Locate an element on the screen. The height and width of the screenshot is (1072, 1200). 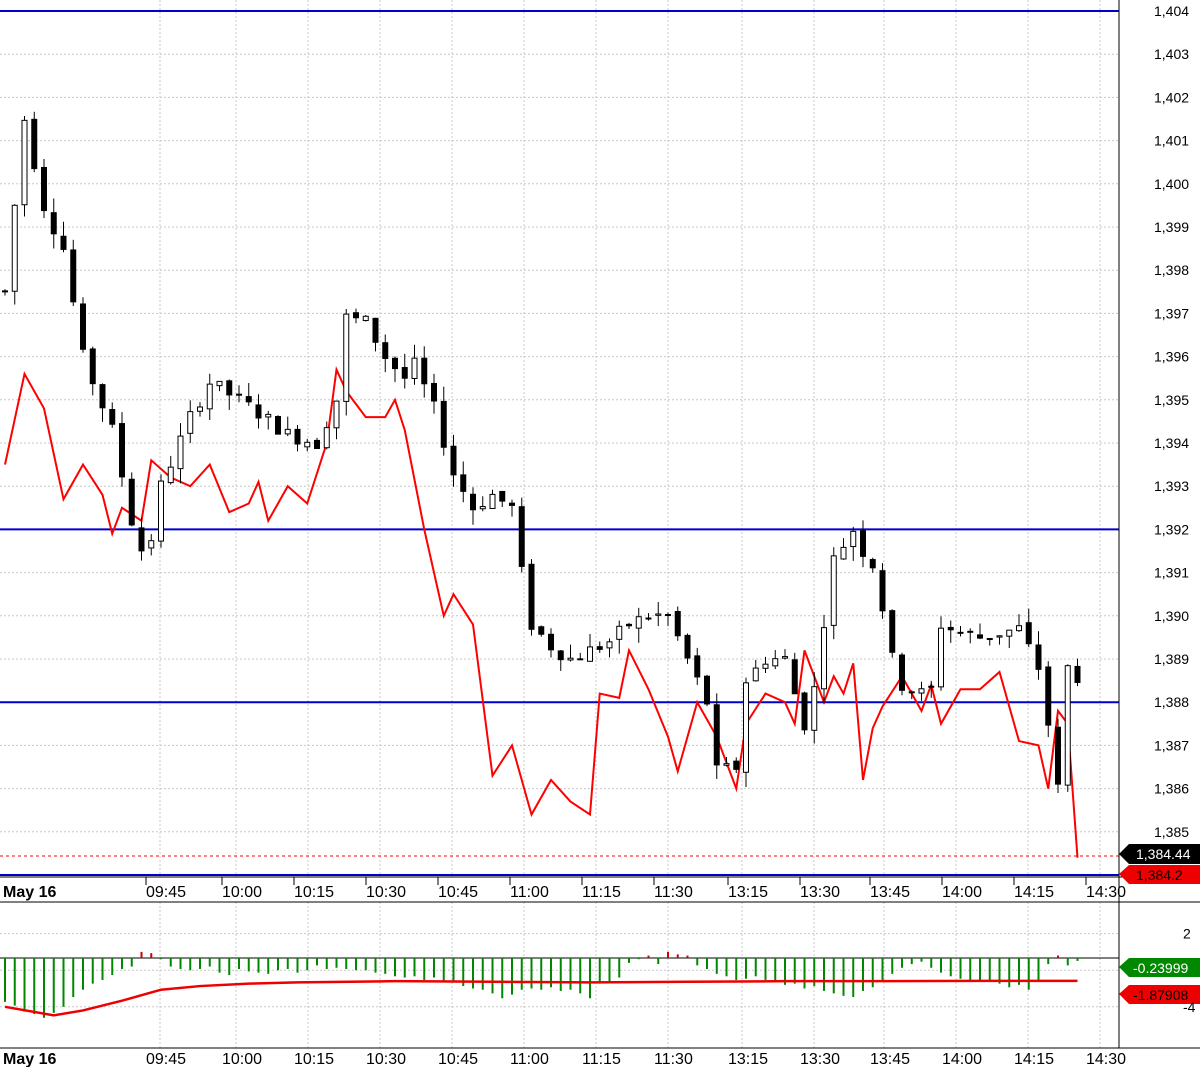
indicator-time-tick-label: 10:15 is located at coordinates (314, 1059).